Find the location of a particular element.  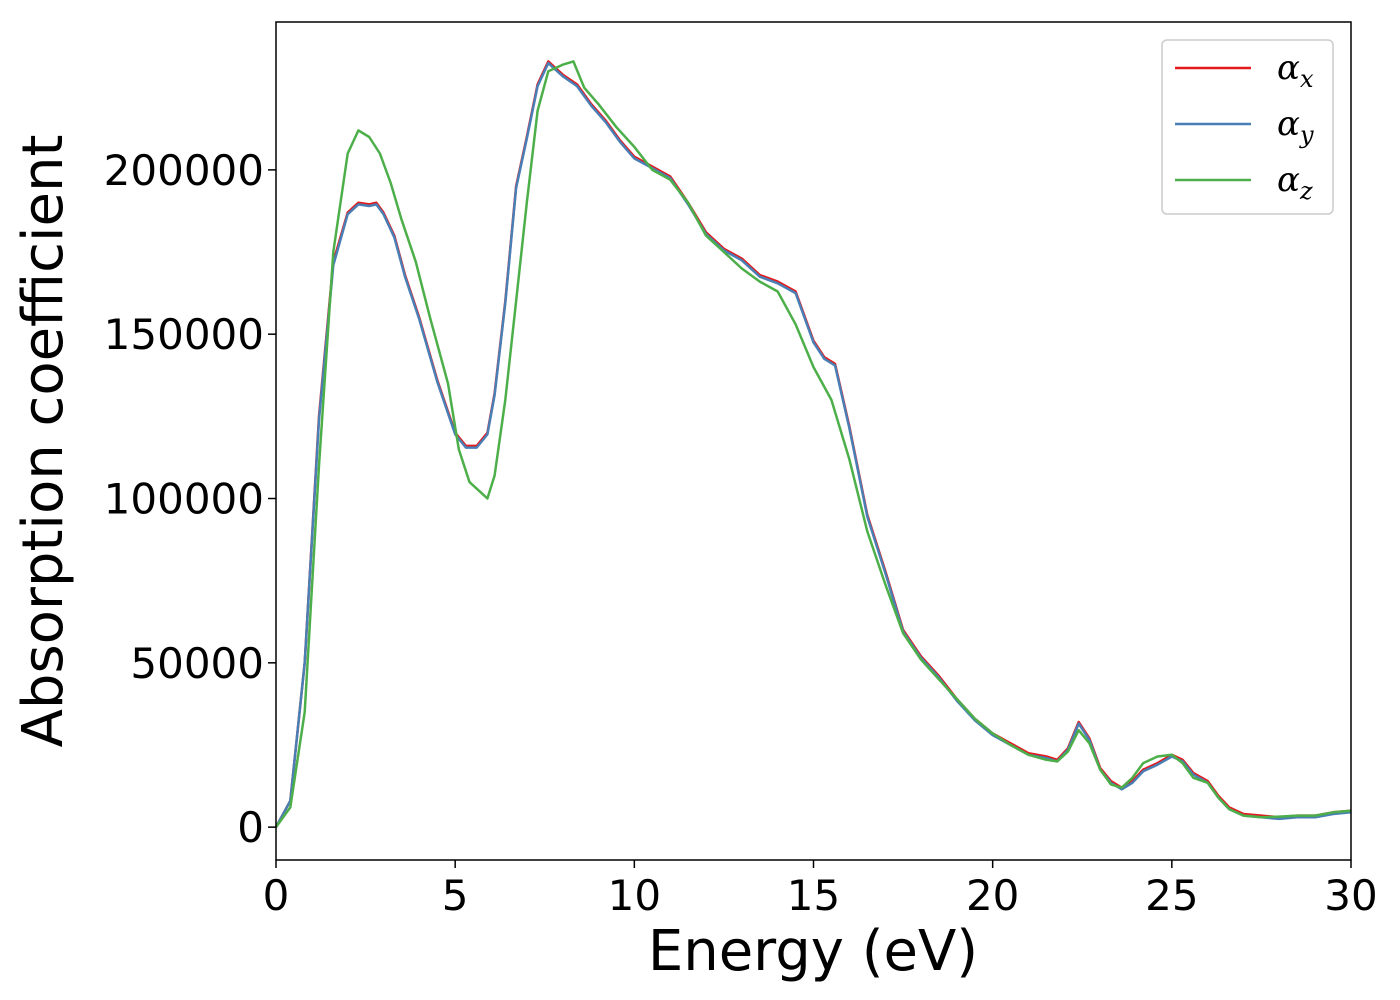

legend-label-y: αy is located at coordinates (1295, 126).